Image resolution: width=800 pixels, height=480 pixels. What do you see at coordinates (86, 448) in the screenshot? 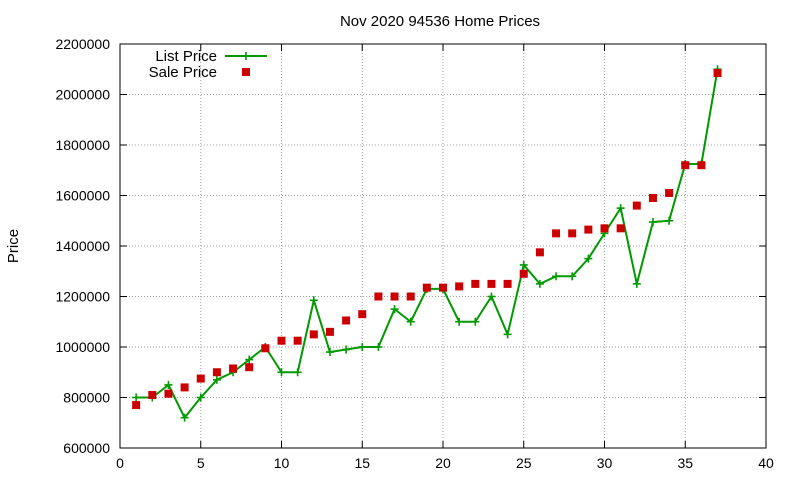
I see `y-tick-label: 600000` at bounding box center [86, 448].